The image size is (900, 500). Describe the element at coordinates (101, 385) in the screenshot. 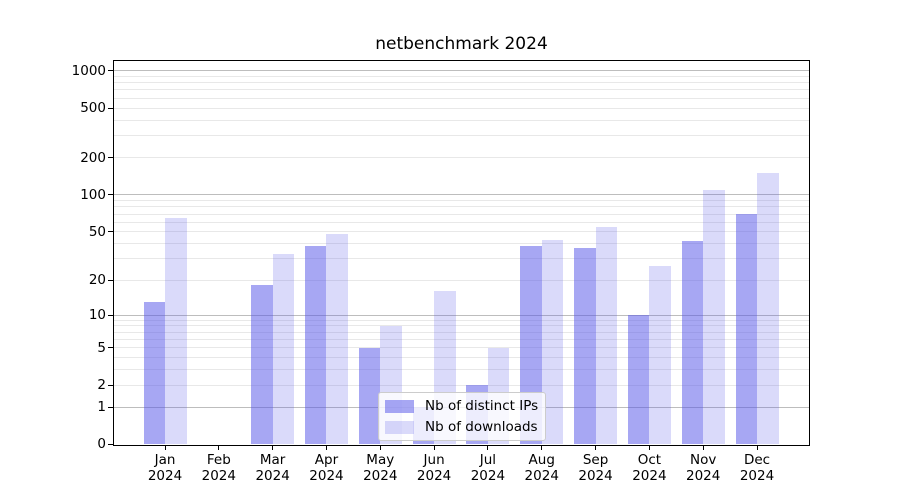

I see `y-tick-label: 2` at that location.